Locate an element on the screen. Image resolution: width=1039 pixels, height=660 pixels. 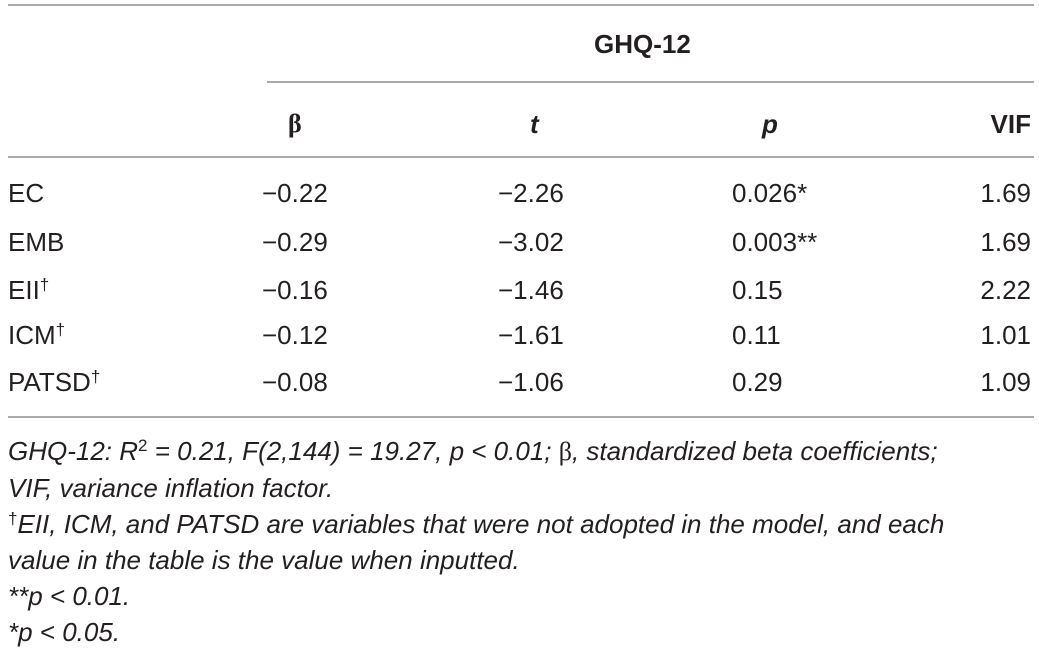
header-rule is located at coordinates (521, 157).